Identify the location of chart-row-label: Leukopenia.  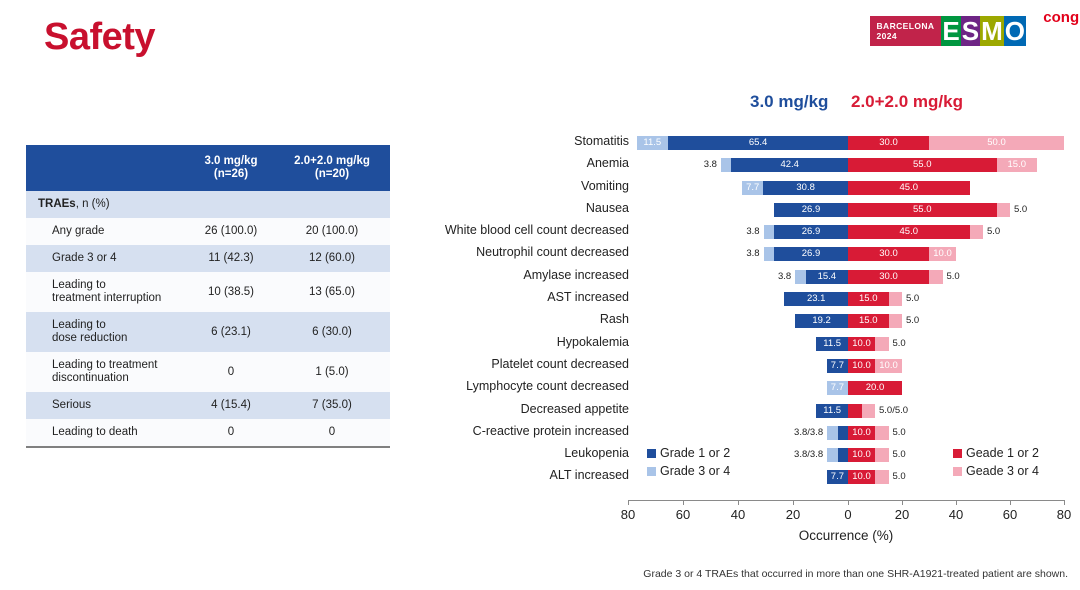
(596, 453).